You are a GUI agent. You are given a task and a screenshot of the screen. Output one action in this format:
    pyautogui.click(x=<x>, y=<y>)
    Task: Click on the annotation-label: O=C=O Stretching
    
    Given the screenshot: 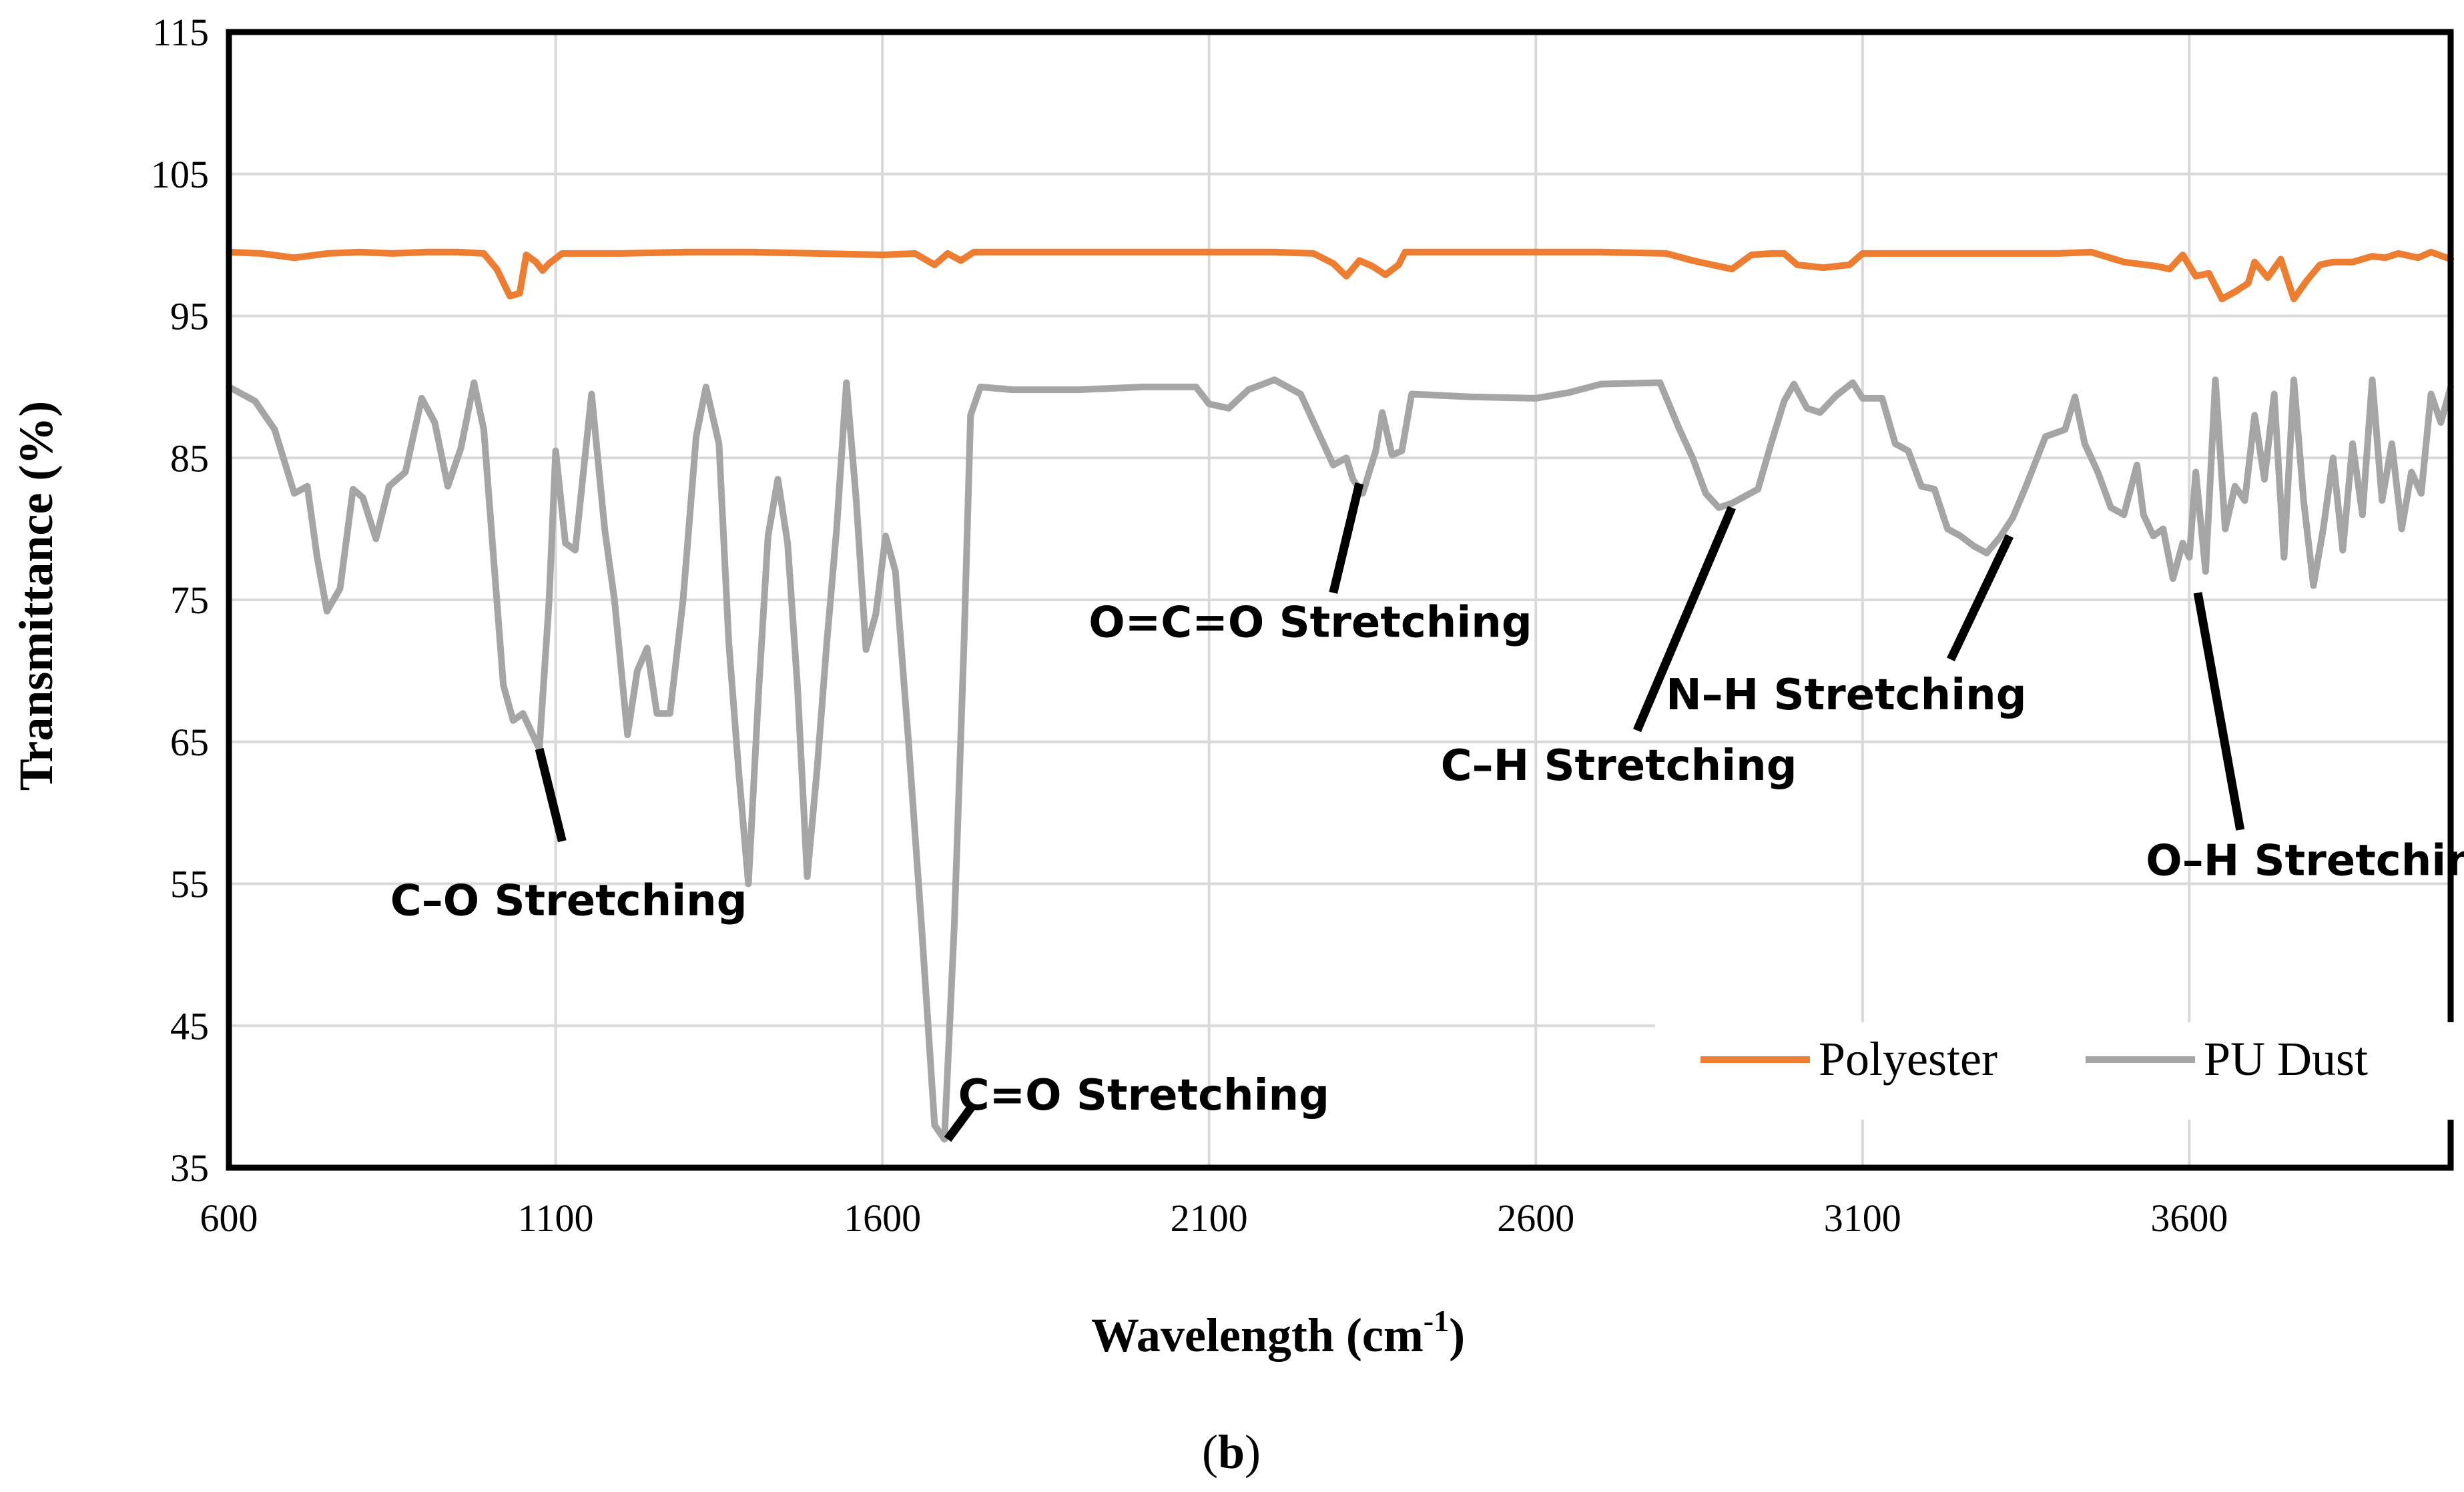 What is the action you would take?
    pyautogui.click(x=1310, y=623)
    